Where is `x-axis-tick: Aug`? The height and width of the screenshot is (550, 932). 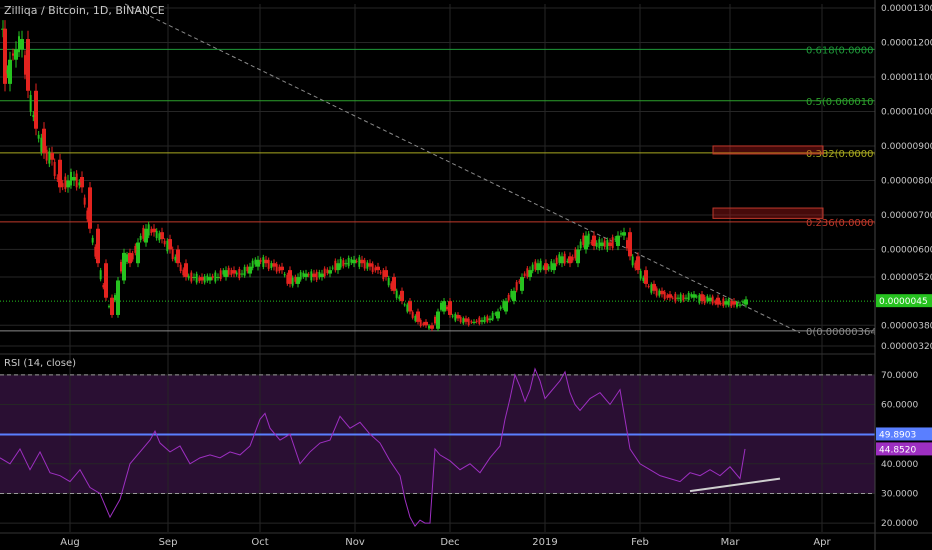 x-axis-tick: Aug is located at coordinates (70, 542).